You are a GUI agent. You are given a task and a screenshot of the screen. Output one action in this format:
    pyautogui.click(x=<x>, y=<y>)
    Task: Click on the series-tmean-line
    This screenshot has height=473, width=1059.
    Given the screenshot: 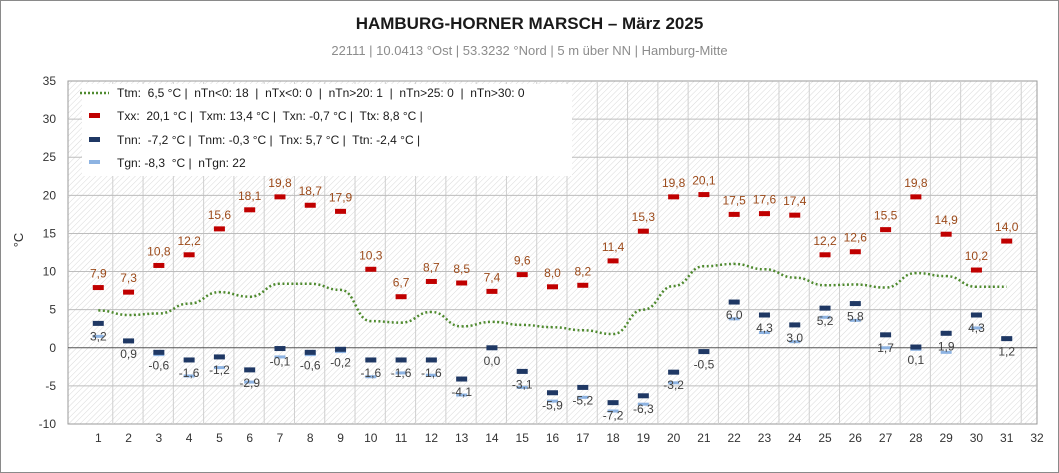 What is the action you would take?
    pyautogui.click(x=552, y=299)
    